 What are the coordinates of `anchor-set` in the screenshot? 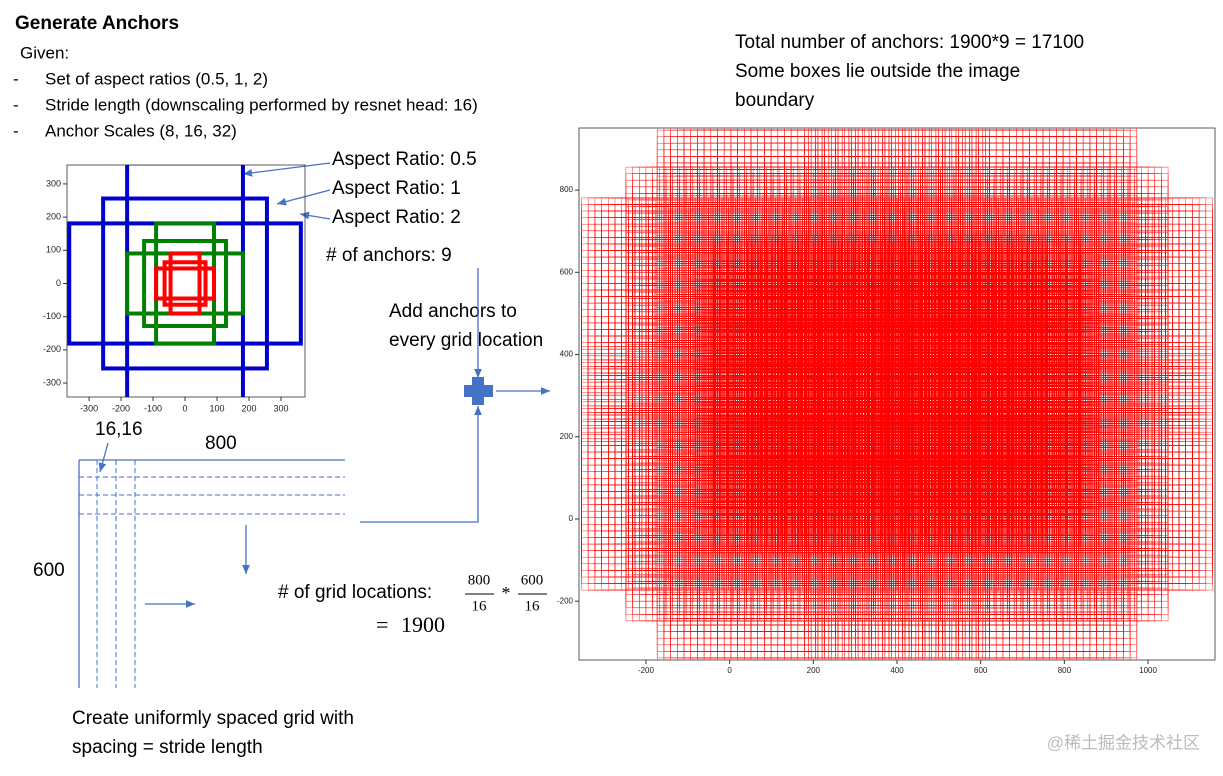 It's located at (897, 394).